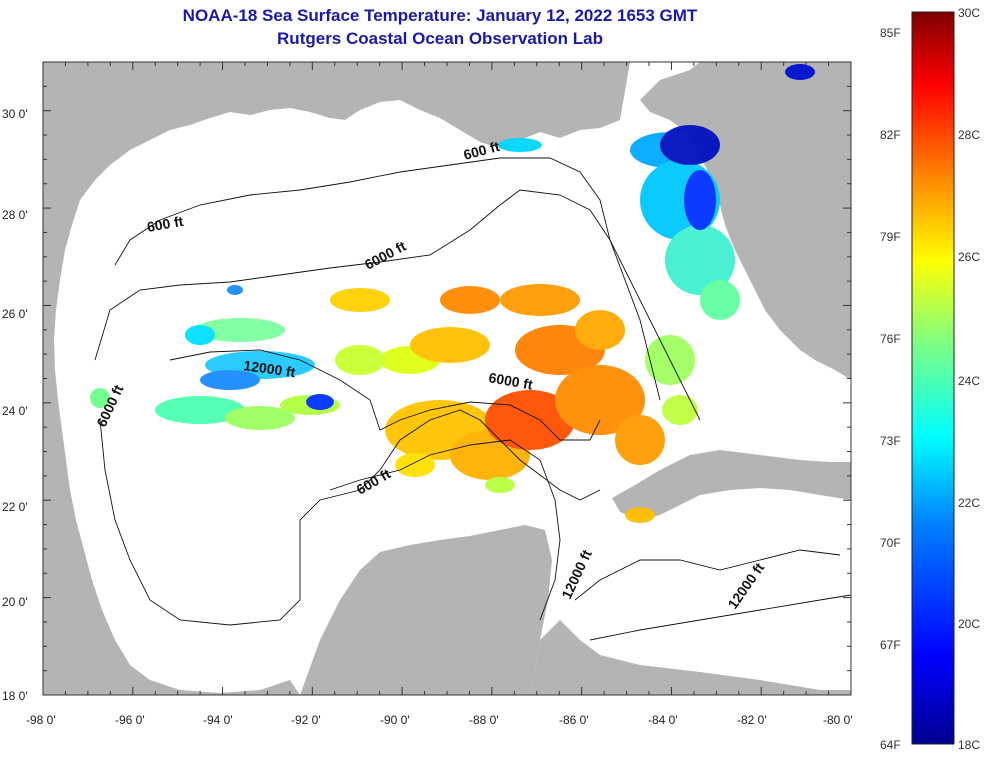 The height and width of the screenshot is (761, 992). What do you see at coordinates (969, 745) in the screenshot?
I see `colorbar-label-18c: 18C` at bounding box center [969, 745].